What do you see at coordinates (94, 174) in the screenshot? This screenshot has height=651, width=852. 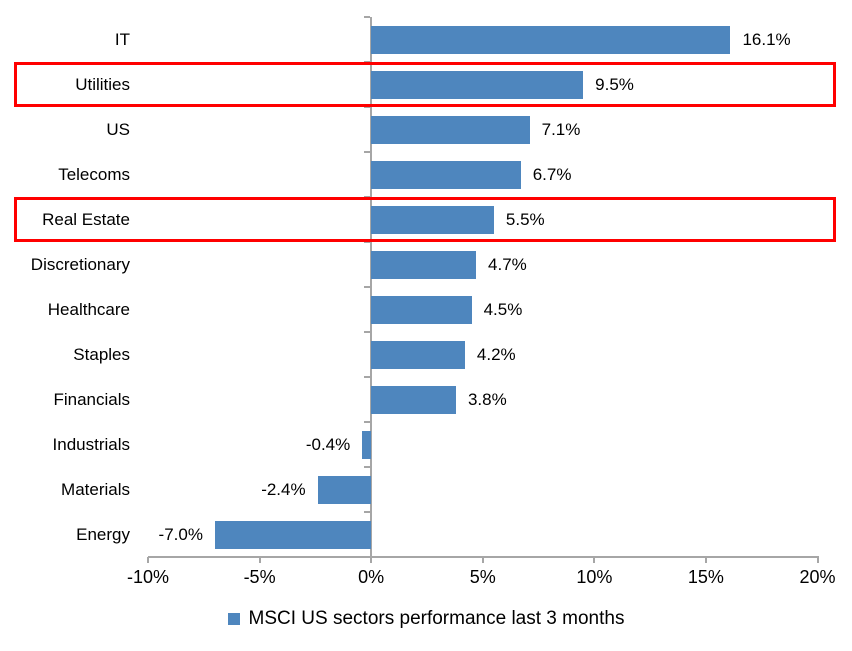 I see `category-label: Telecoms` at bounding box center [94, 174].